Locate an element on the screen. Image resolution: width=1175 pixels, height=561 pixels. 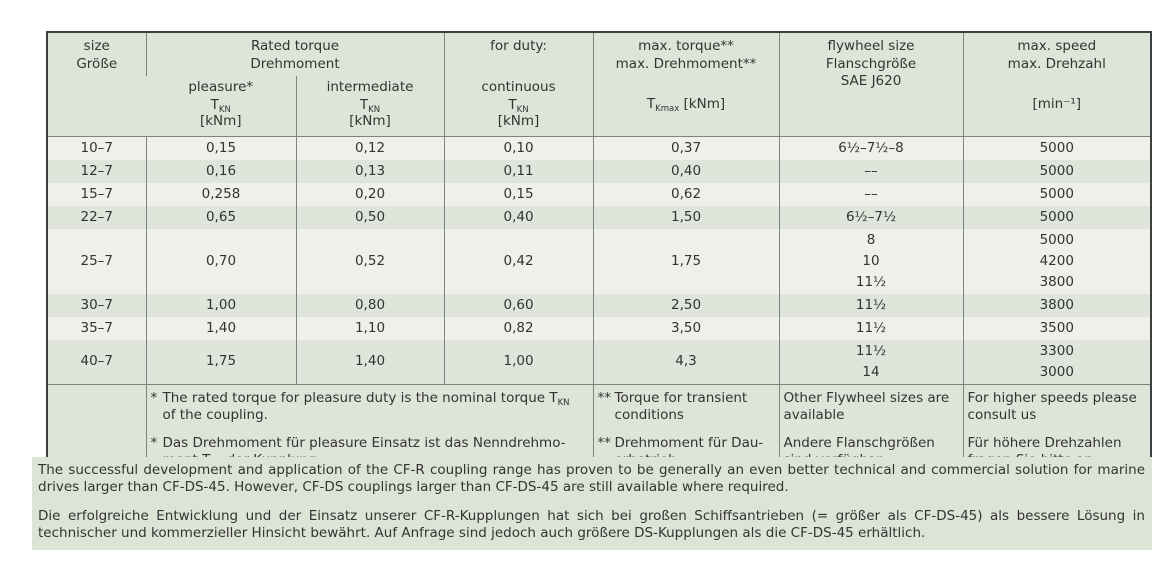
table-row: 12–7 0,16 0,13 0,11 0,40 –– 5000 is located at coordinates (599, 171).